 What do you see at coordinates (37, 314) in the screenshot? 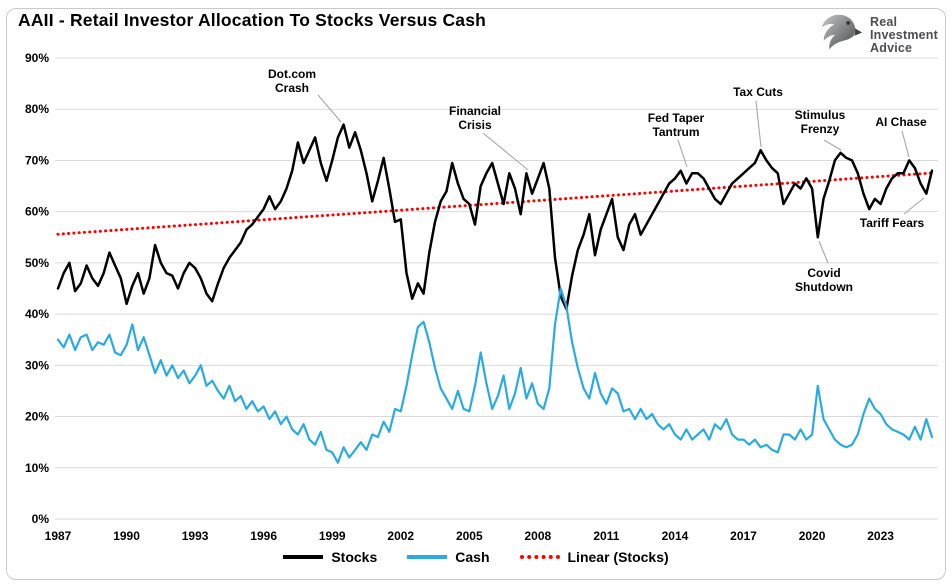
I see `y-axis-label-40: 40%` at bounding box center [37, 314].